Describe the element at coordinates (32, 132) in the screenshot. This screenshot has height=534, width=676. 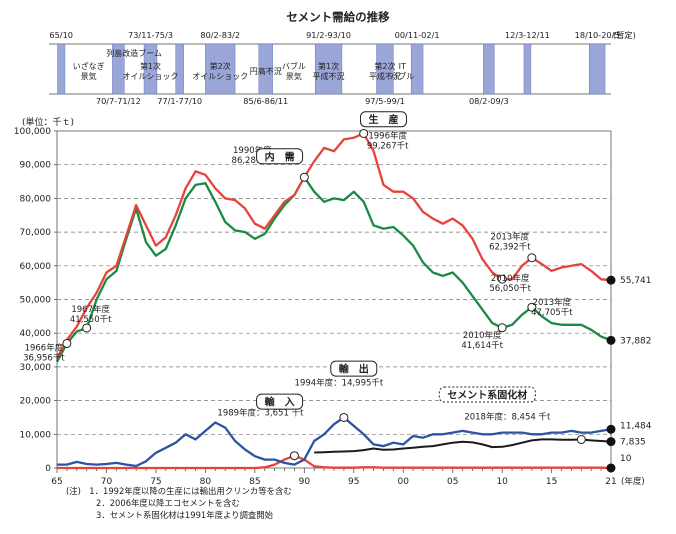
I see `y-tick-label: 100,000` at that location.